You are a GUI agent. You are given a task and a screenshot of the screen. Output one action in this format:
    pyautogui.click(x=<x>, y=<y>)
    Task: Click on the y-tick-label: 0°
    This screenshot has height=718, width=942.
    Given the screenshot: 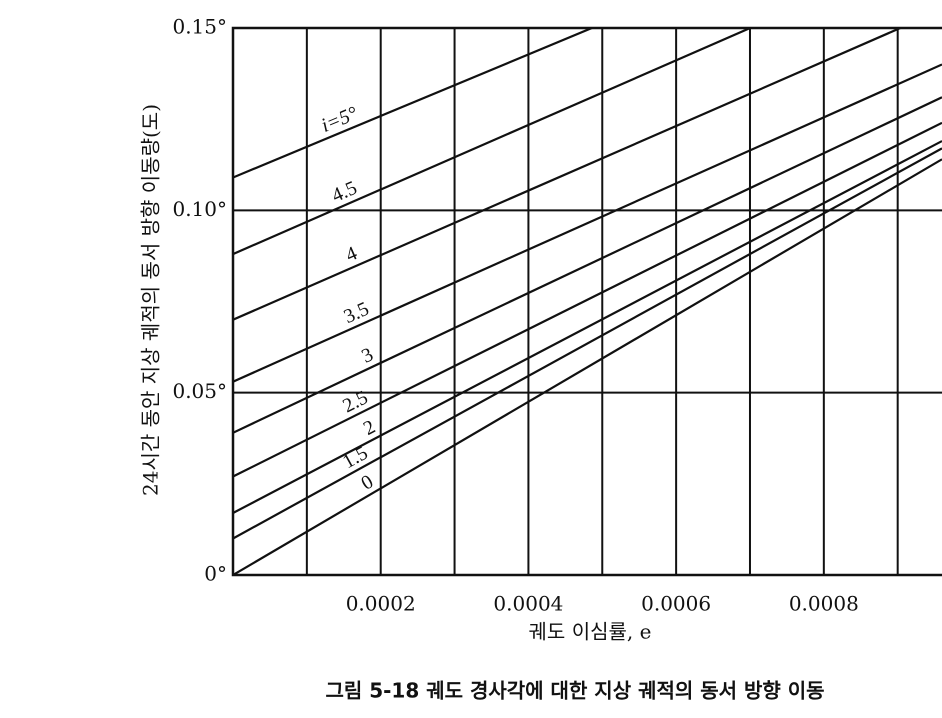 What is the action you would take?
    pyautogui.click(x=215, y=574)
    